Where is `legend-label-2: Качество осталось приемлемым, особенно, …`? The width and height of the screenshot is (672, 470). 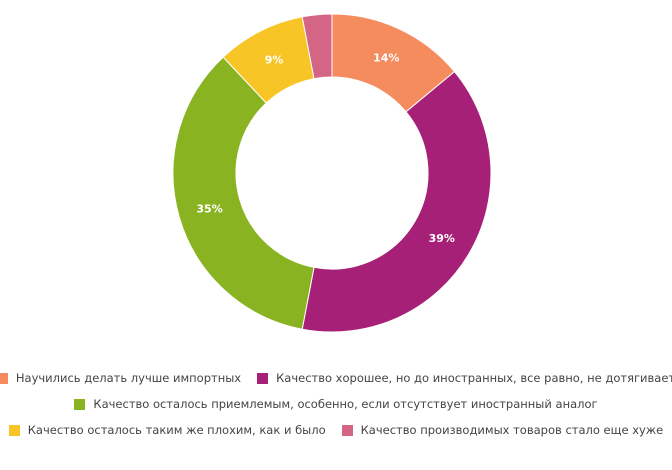
legend-label-2: Качество осталось приемлемым, особенно, … is located at coordinates (345, 404).